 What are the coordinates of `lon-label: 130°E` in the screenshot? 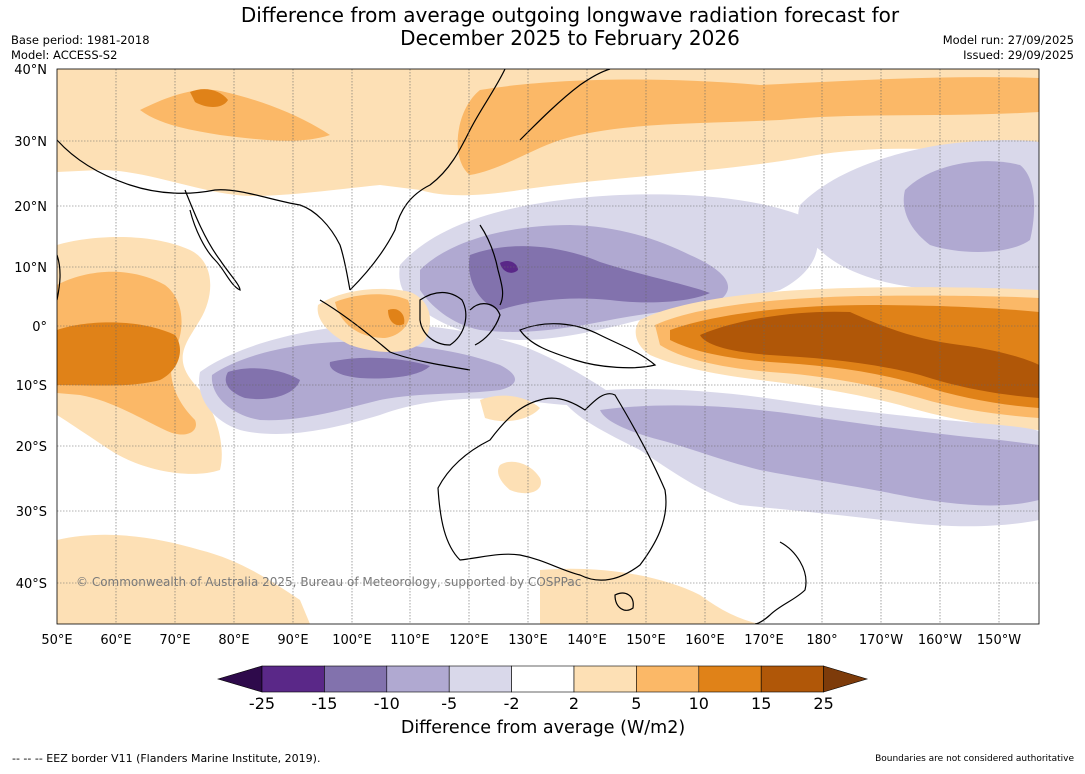 It's located at (528, 640).